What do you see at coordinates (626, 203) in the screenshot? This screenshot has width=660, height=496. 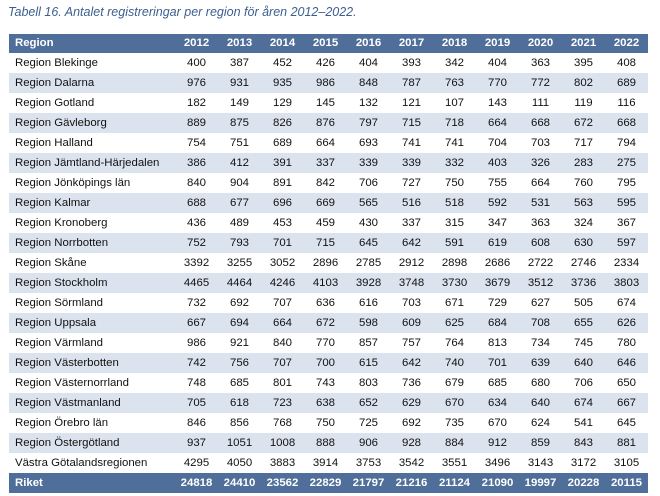 I see `value-cell: 595` at bounding box center [626, 203].